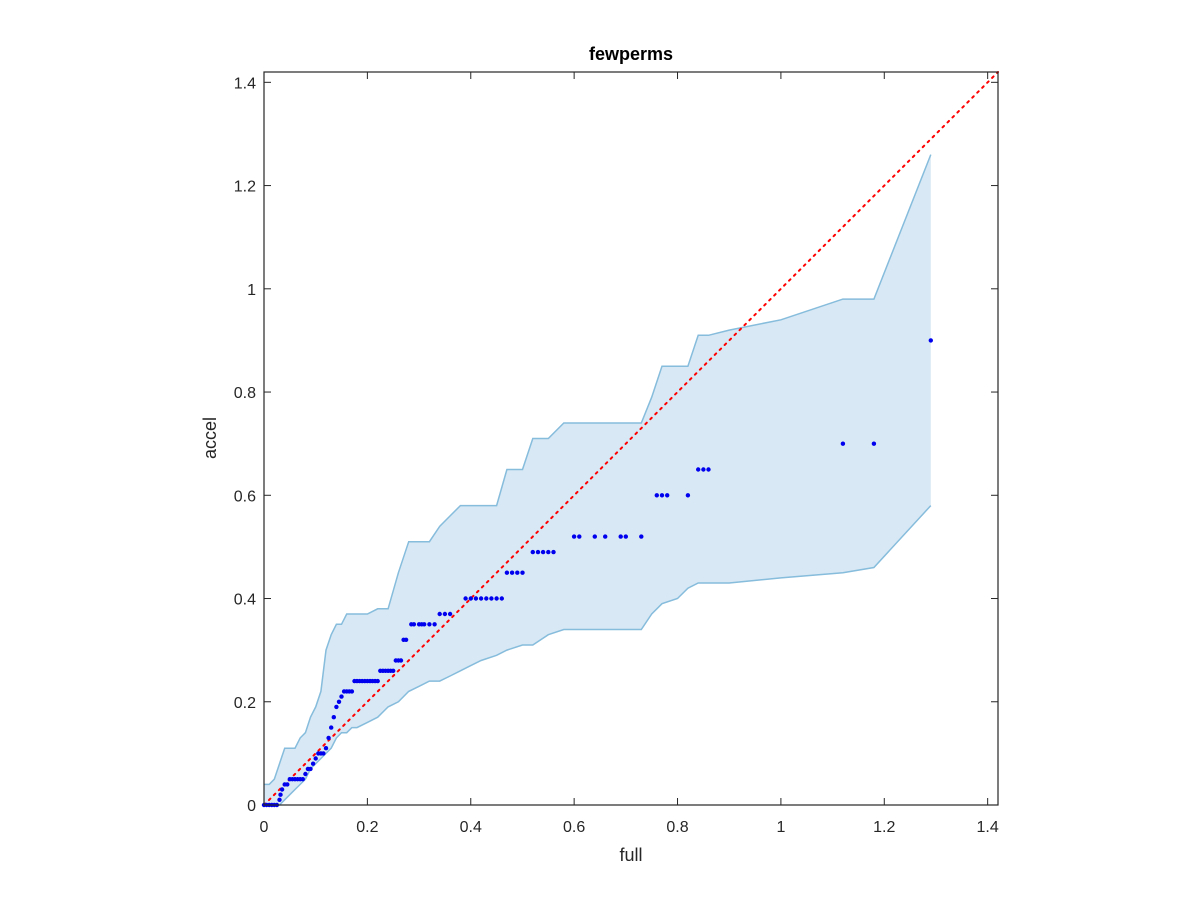 This screenshot has height=900, width=1200. Describe the element at coordinates (677, 827) in the screenshot. I see `x-tick-label: 0.8` at that location.